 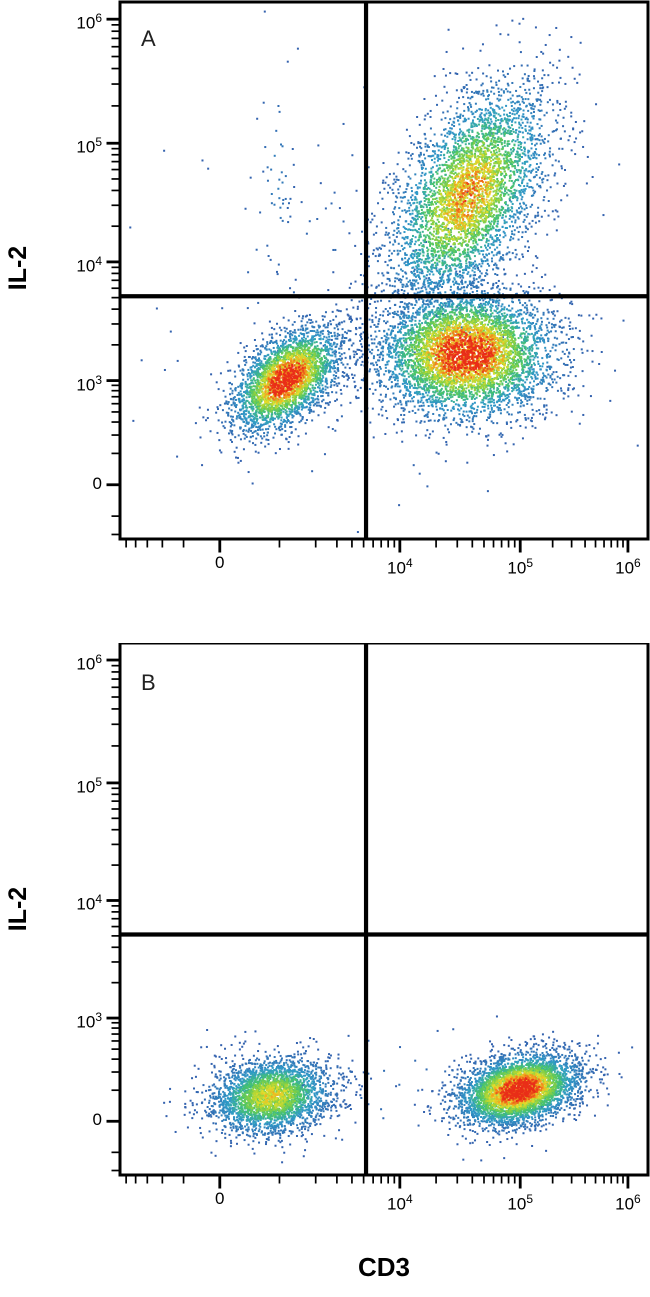 What do you see at coordinates (148, 682) in the screenshot?
I see `panel-letter-b: B` at bounding box center [148, 682].